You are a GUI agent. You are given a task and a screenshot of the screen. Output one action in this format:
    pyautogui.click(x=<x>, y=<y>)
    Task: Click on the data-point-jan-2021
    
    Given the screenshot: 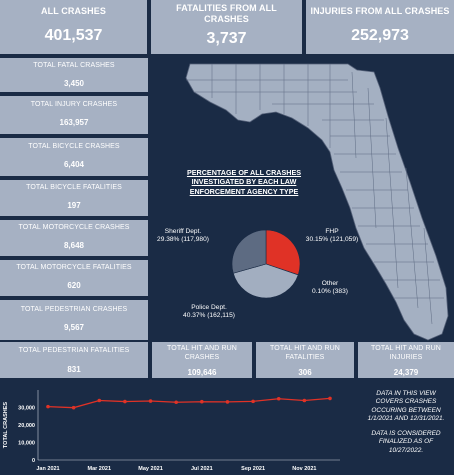 What is the action you would take?
    pyautogui.click(x=48, y=406)
    